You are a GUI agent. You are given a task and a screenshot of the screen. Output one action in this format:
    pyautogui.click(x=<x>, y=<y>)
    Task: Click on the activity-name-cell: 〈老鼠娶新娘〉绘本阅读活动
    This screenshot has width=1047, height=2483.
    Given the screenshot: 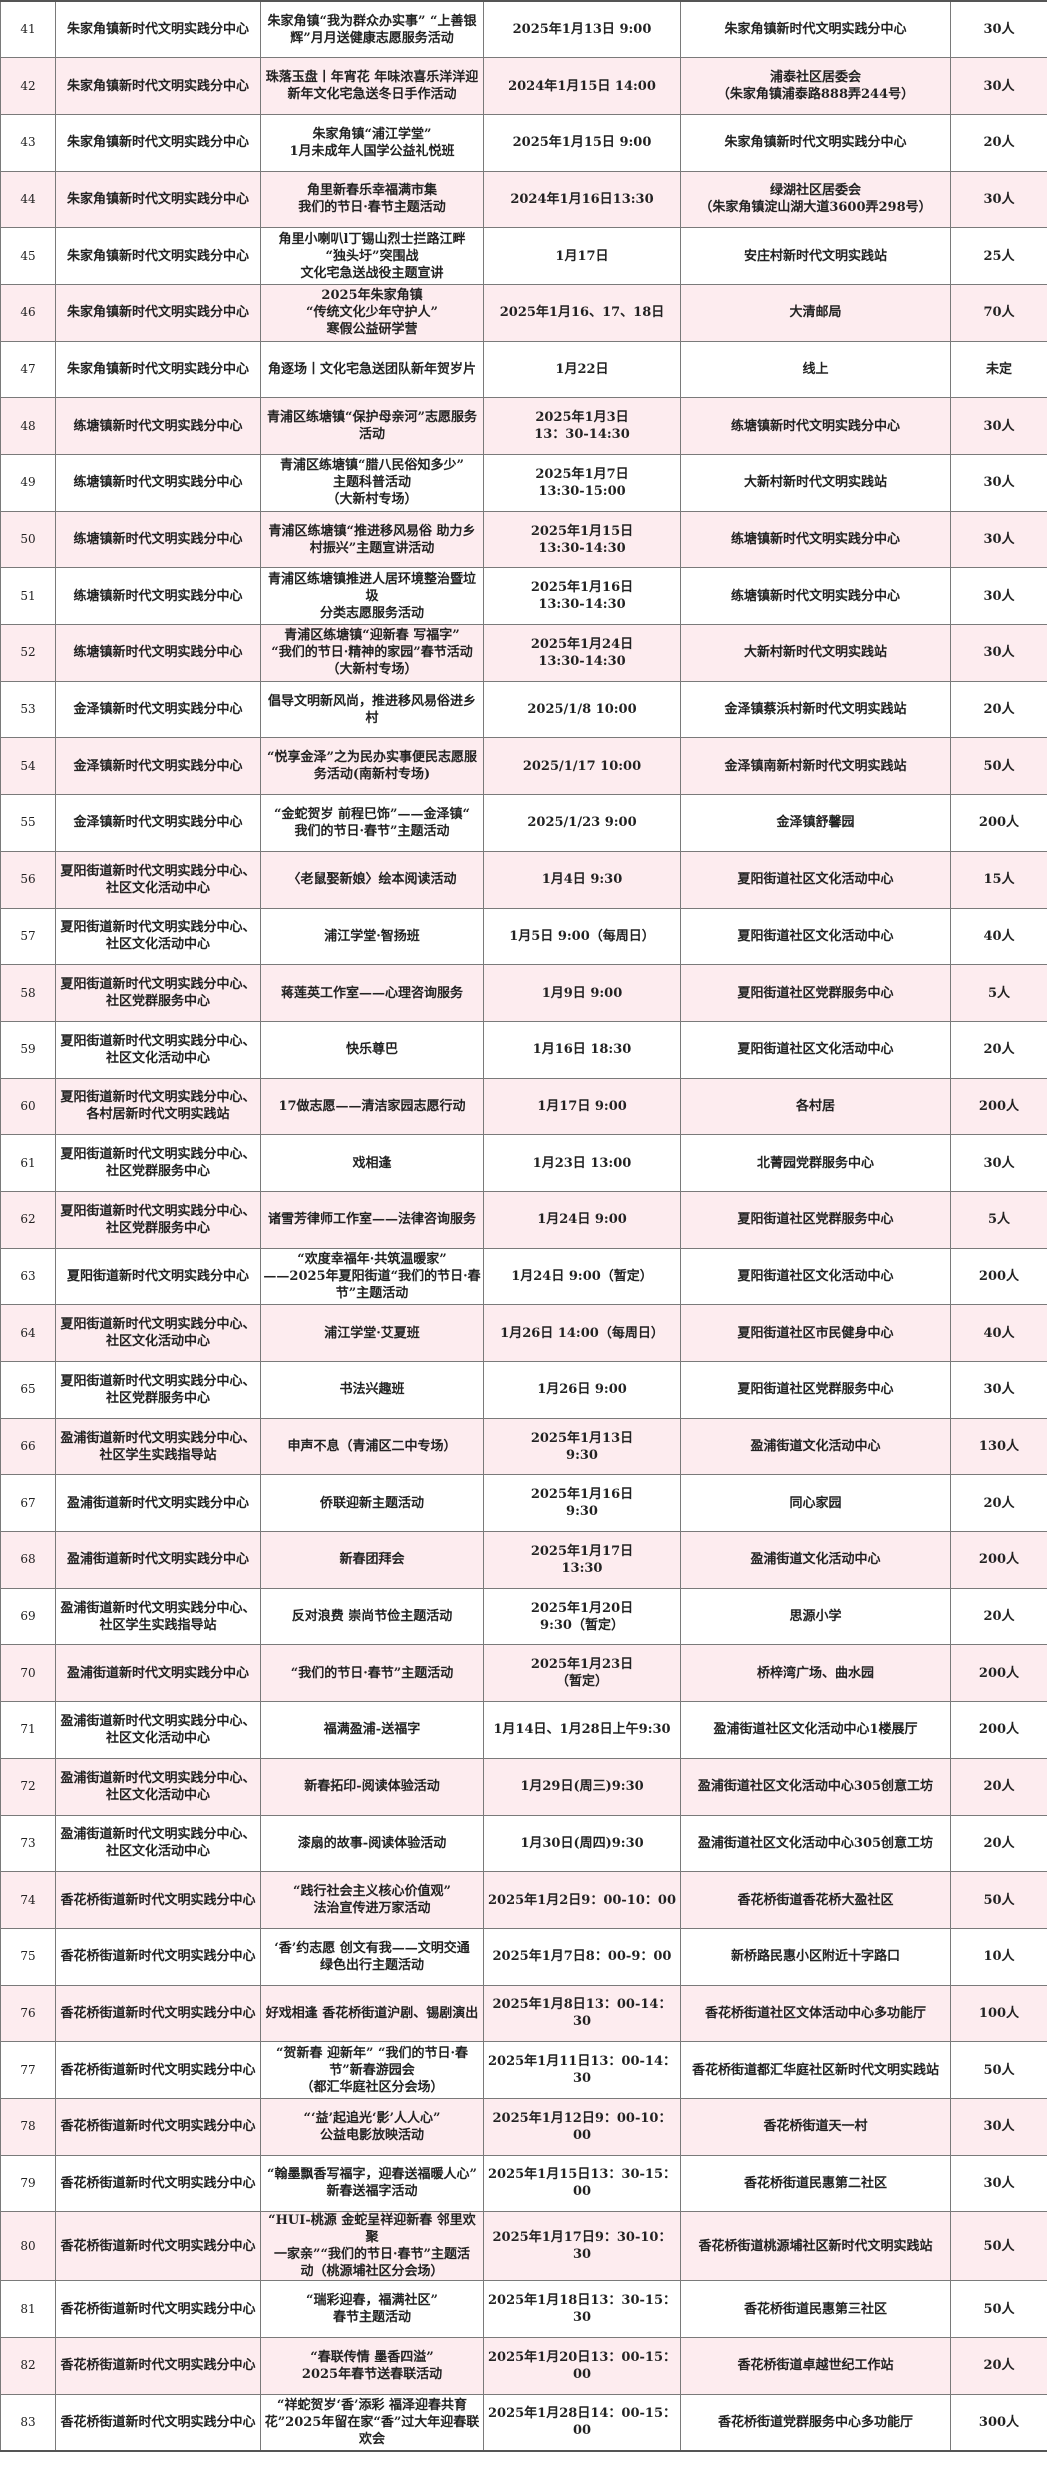 What is the action you would take?
    pyautogui.click(x=372, y=879)
    